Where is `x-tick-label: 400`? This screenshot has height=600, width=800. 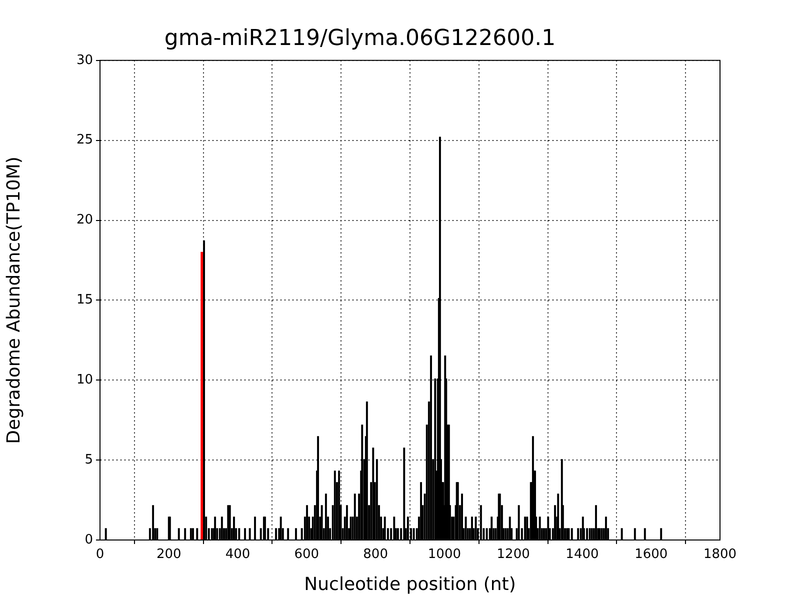
x-tick-label: 400 is located at coordinates (237, 554).